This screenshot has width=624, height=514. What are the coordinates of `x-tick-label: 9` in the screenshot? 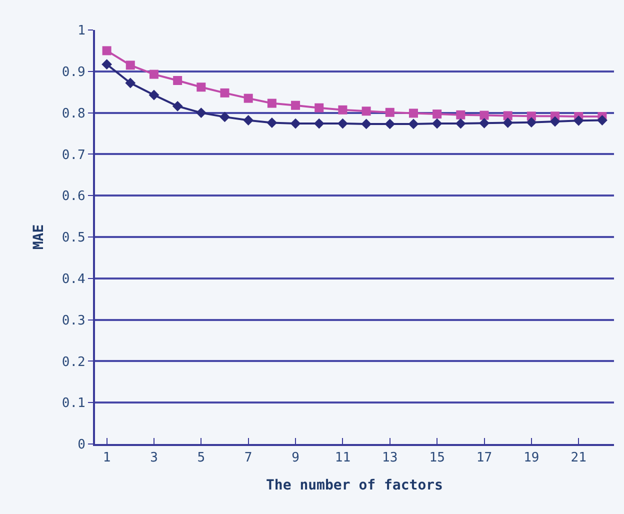 It's located at (296, 458).